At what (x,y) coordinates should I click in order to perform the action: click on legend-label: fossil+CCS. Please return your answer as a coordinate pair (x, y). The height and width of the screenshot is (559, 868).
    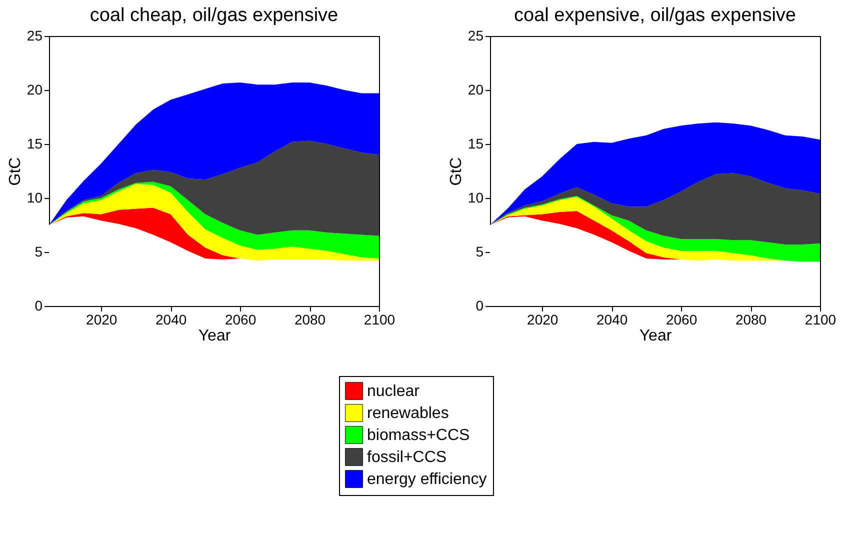
    Looking at the image, I should click on (407, 457).